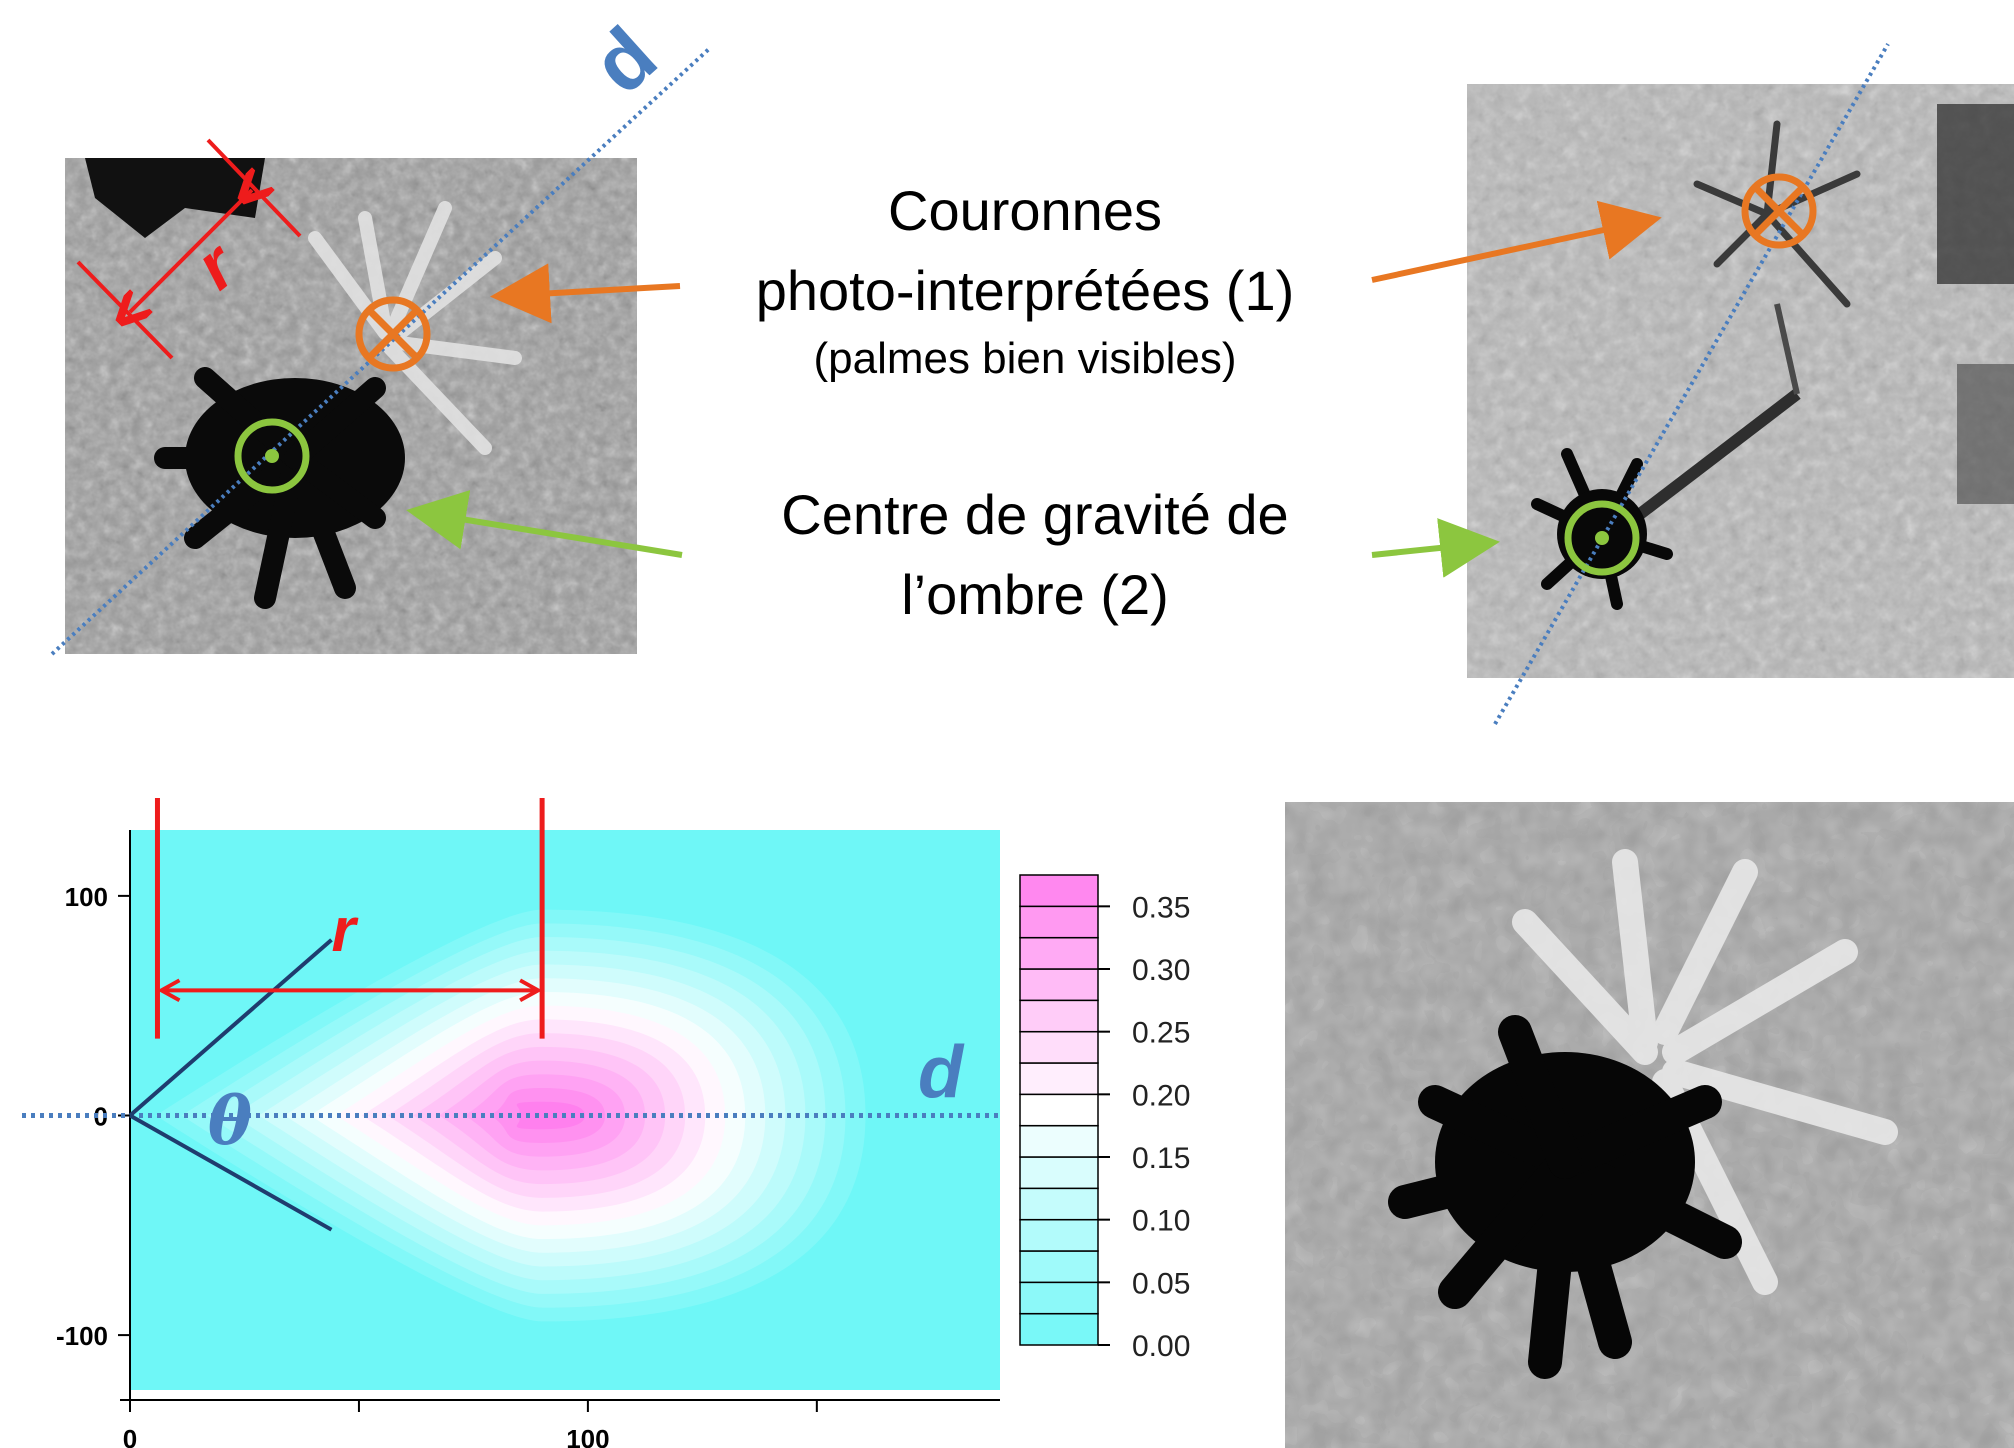 The width and height of the screenshot is (2014, 1448). I want to click on distance-axis-left, so click(381, 351).